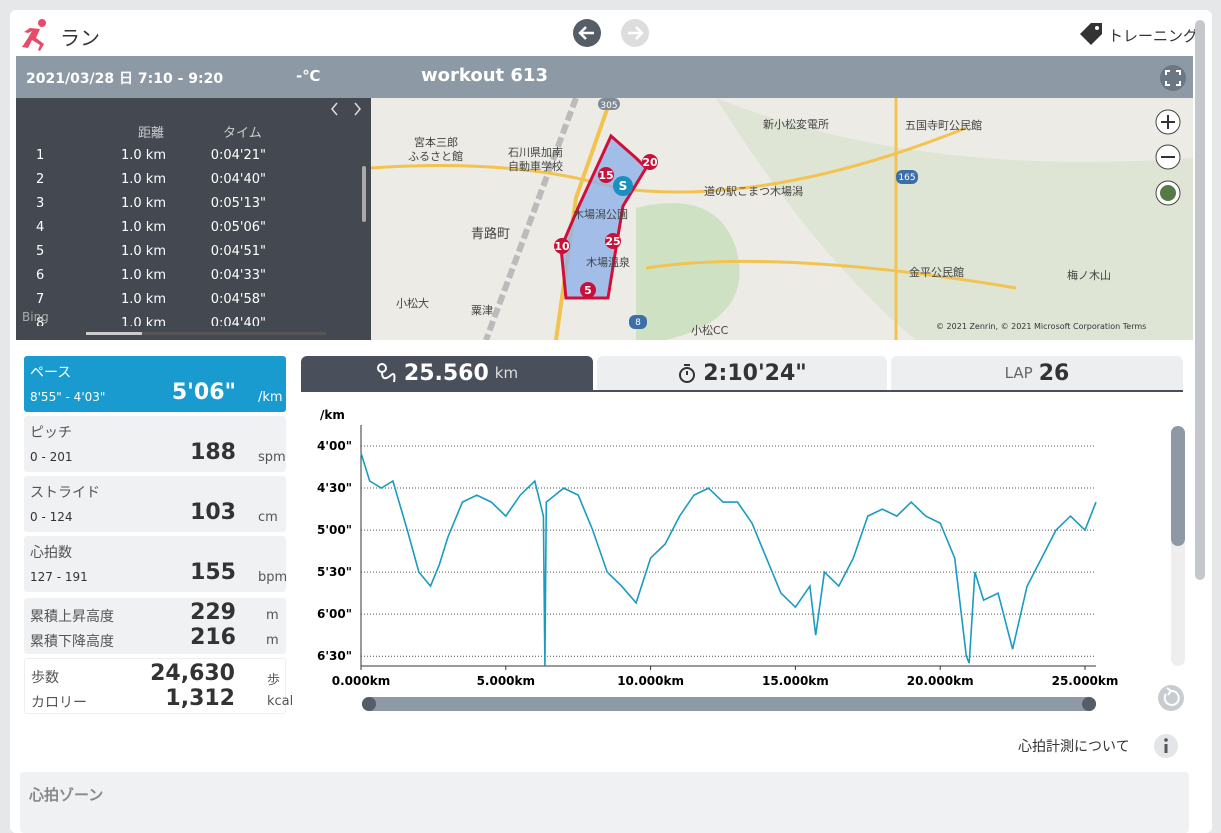 The width and height of the screenshot is (1221, 833). I want to click on stat-value: 103, so click(213, 512).